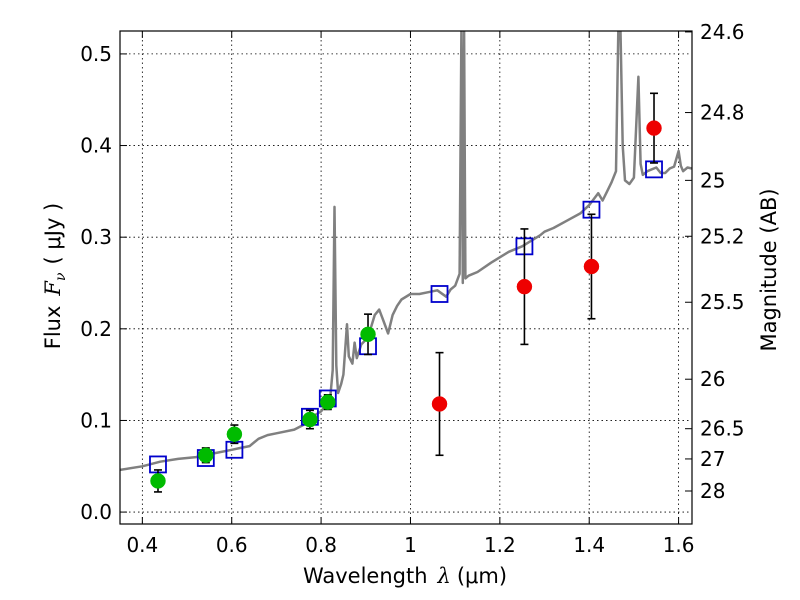 This screenshot has height=600, width=800. I want to click on x-axis-label-units: (μm), so click(482, 576).